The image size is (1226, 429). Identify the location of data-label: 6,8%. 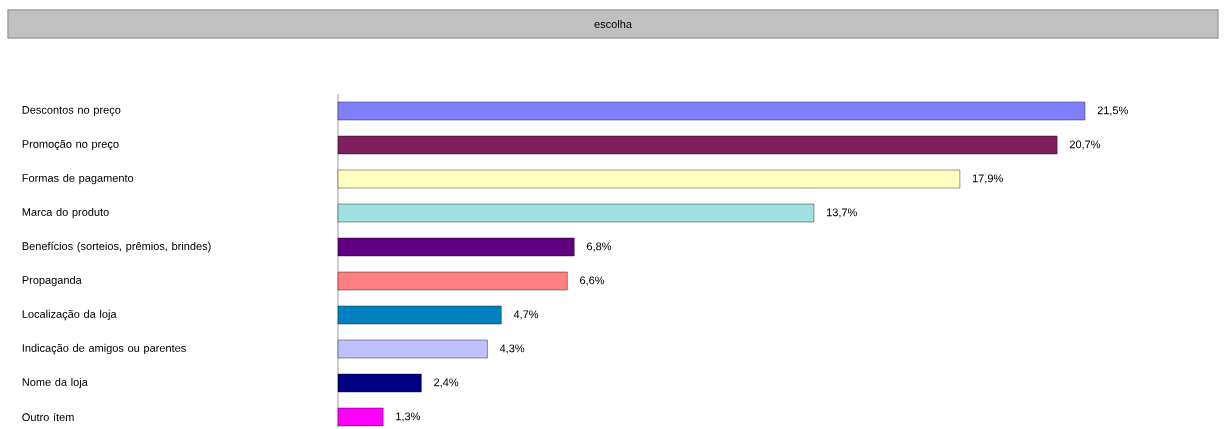
(599, 247).